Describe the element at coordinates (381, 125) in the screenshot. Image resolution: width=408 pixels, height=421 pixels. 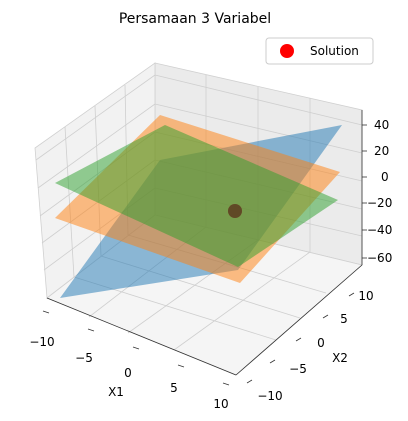
I see `z-tick-label: 40` at that location.